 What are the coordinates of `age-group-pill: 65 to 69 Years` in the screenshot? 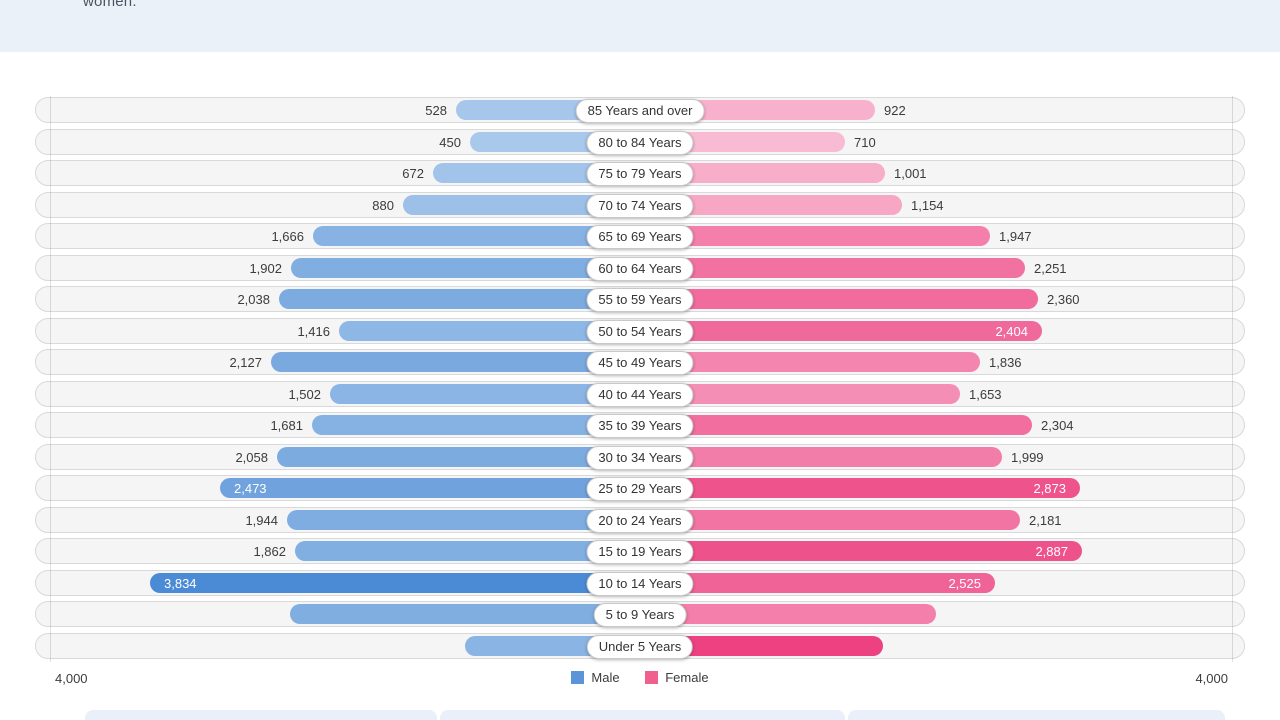 It's located at (640, 237).